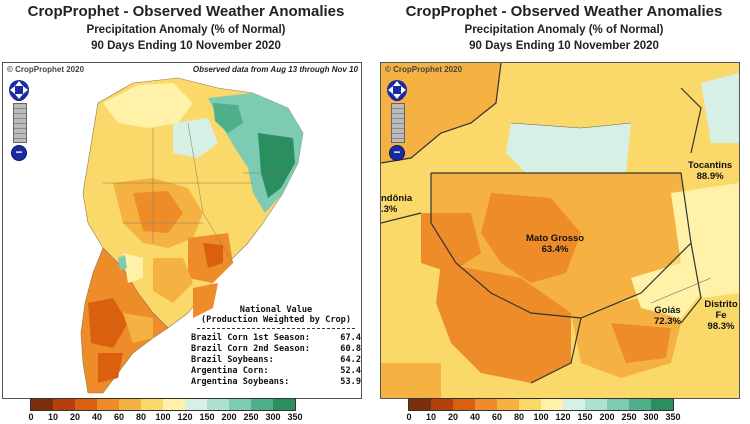  I want to click on region-label-tocantins: Tocantins 88.9%, so click(710, 171).